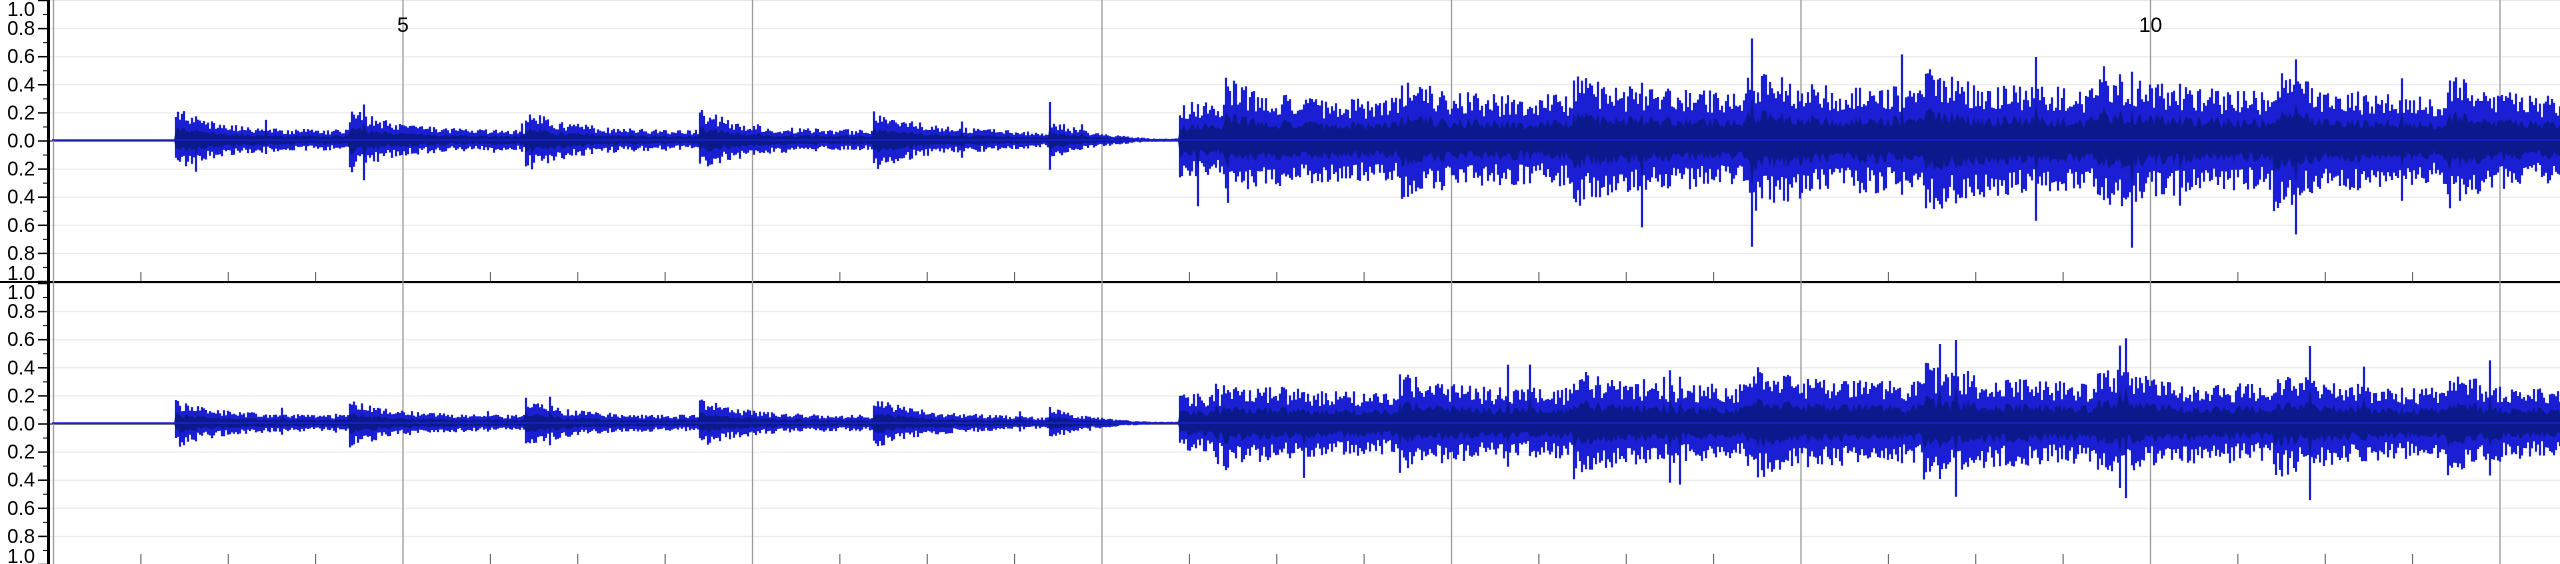 The image size is (2560, 564). I want to click on waveform-rms, so click(1306, 421).